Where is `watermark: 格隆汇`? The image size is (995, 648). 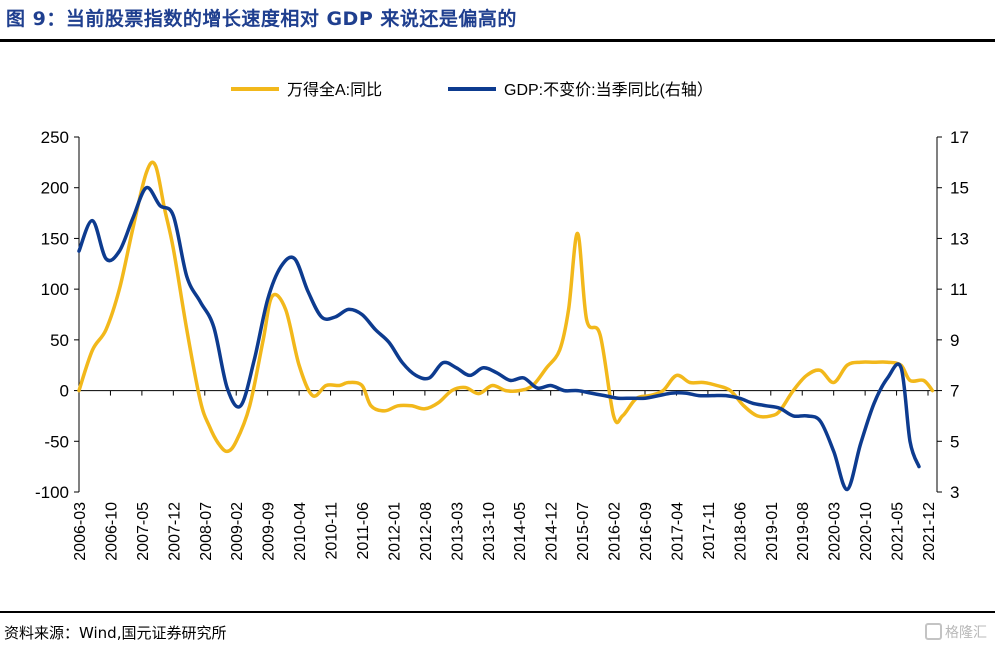 watermark: 格隆汇 is located at coordinates (956, 632).